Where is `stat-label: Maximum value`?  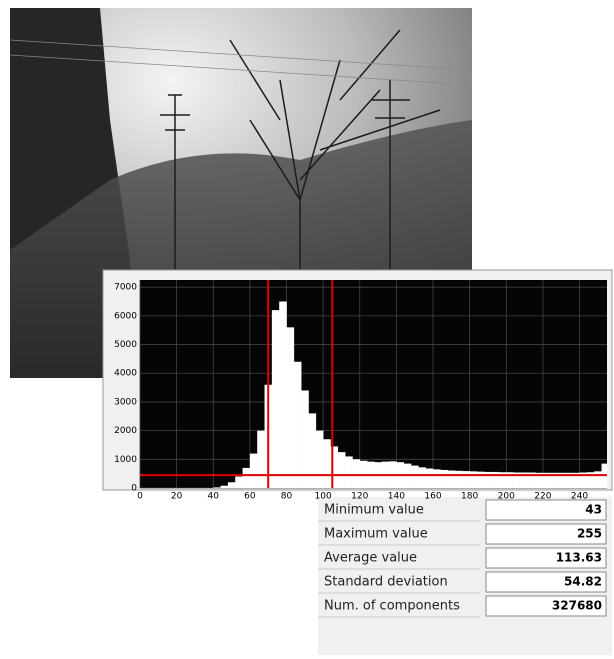 stat-label: Maximum value is located at coordinates (376, 534).